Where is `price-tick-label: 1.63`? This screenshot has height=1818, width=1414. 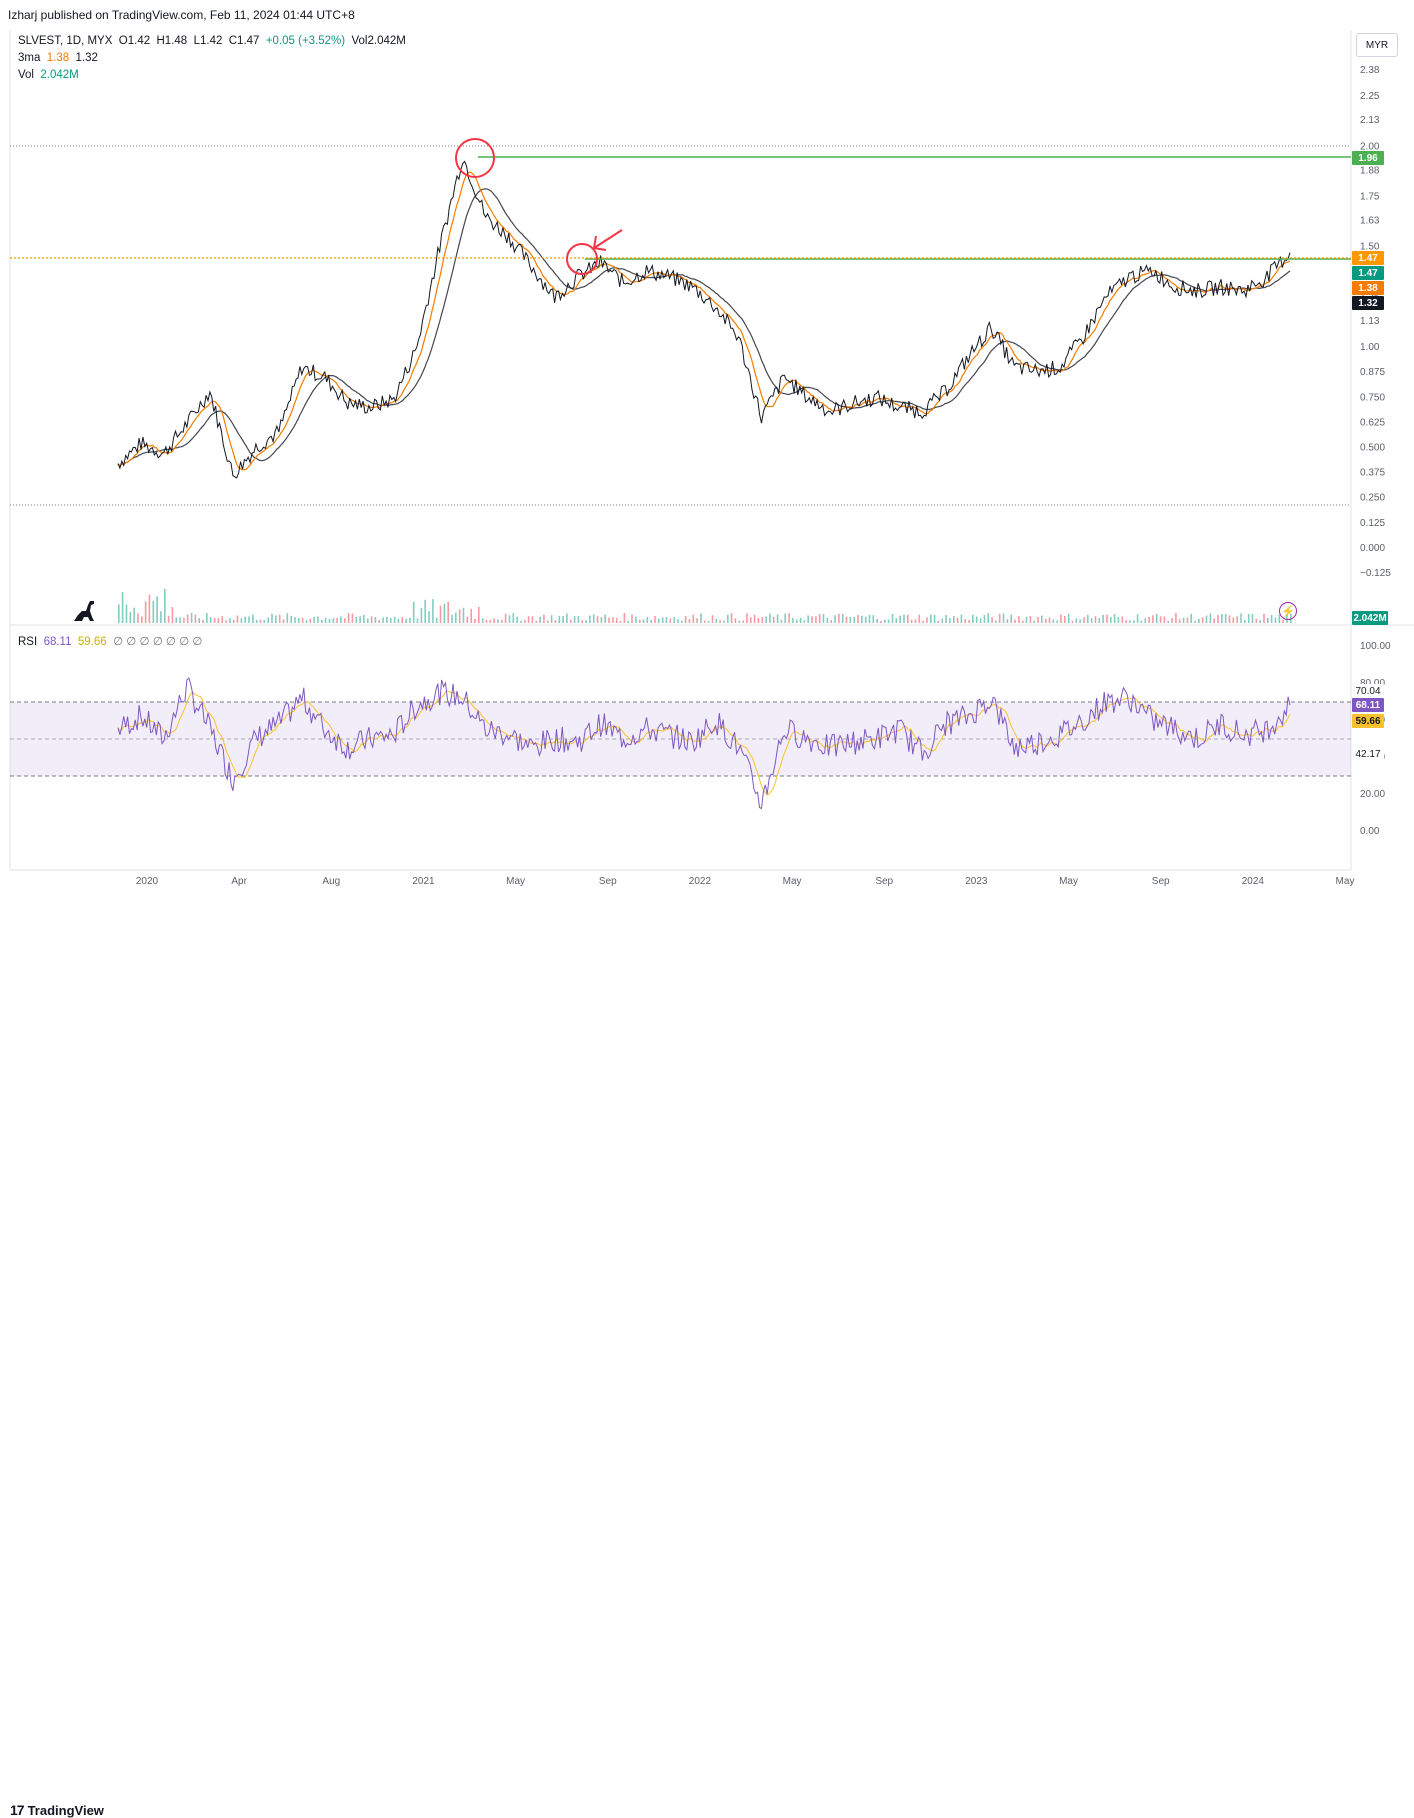 price-tick-label: 1.63 is located at coordinates (1370, 221).